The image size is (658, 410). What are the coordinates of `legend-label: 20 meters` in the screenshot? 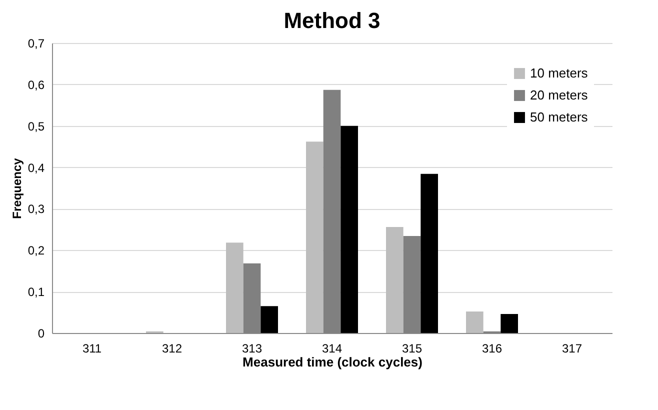 It's located at (559, 95).